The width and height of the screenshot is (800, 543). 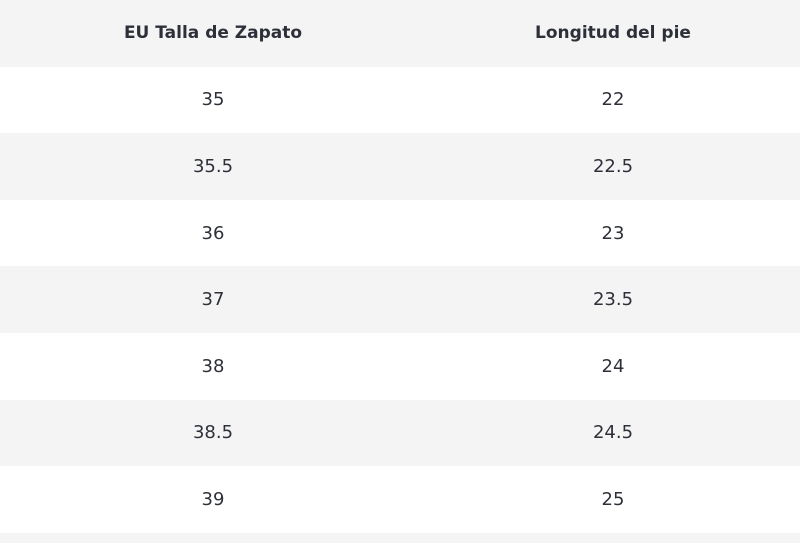 What do you see at coordinates (400, 100) in the screenshot?
I see `table-row: 35 22` at bounding box center [400, 100].